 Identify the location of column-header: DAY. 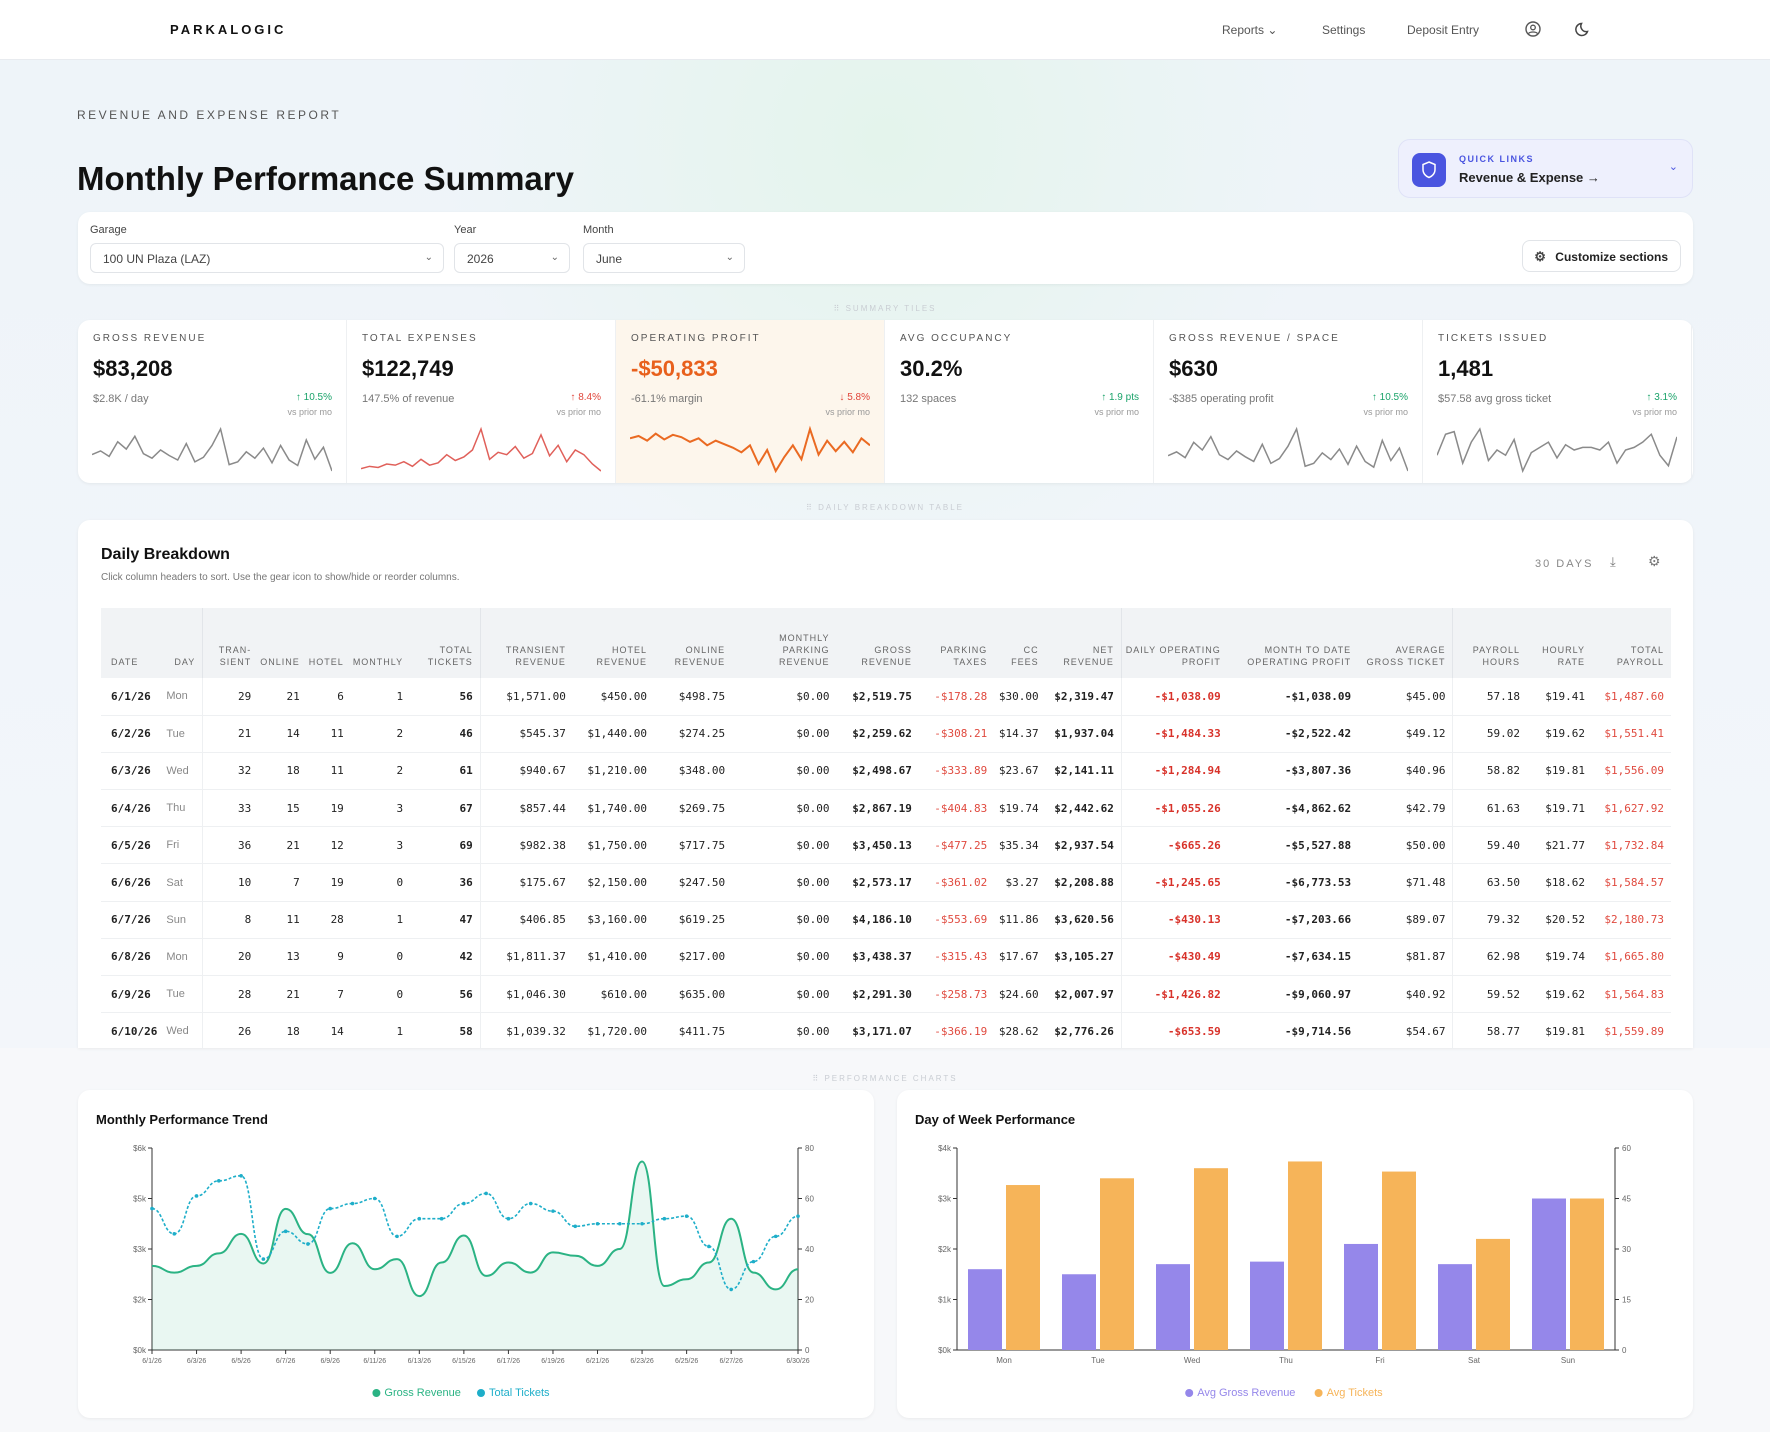
(183, 643).